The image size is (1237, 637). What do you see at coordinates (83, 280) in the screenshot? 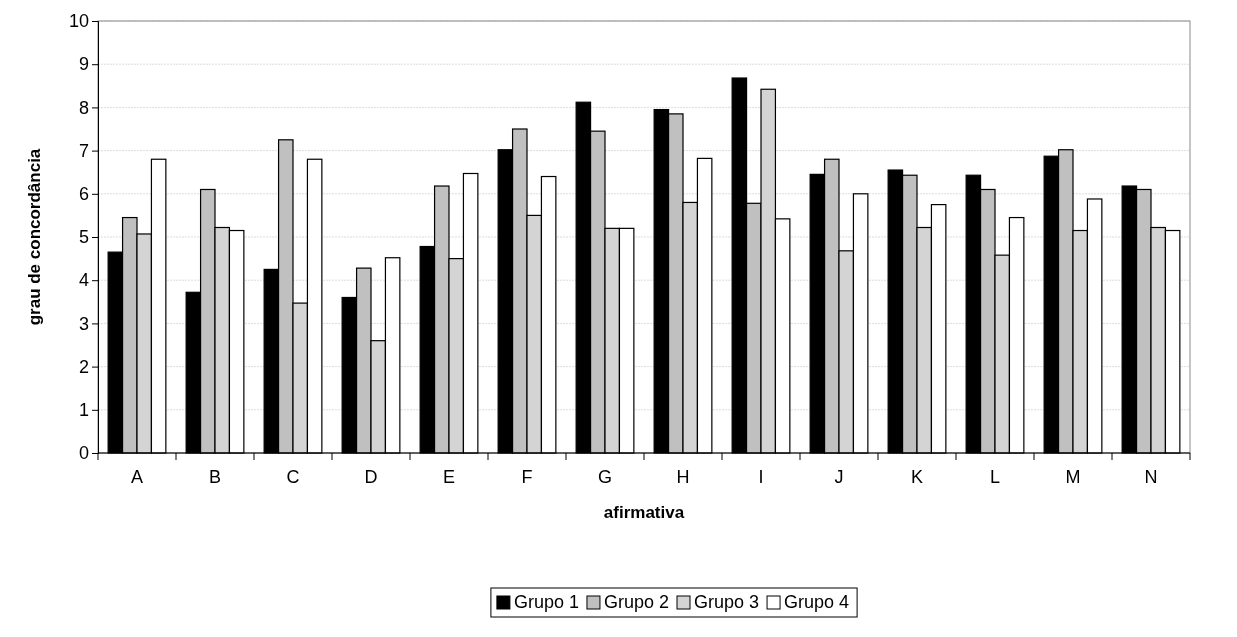
I see `y-tick-label: 4` at bounding box center [83, 280].